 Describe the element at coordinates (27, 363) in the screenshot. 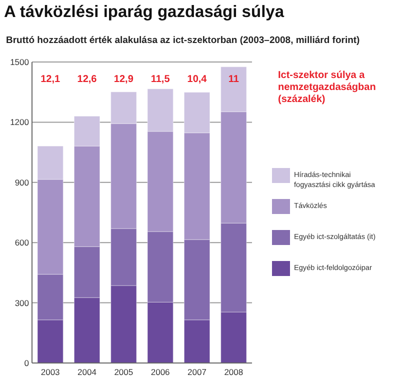

I see `y-tick-label: 0` at that location.